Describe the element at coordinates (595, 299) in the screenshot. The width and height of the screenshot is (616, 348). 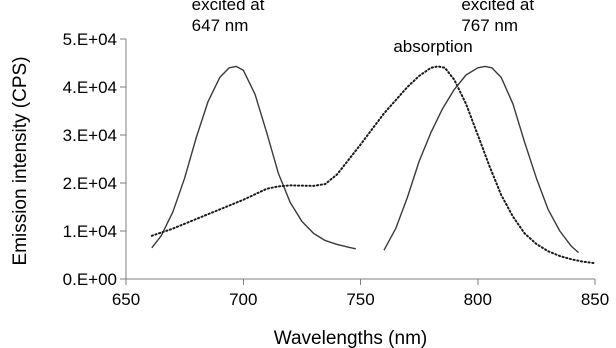
I see `x-tick-label: 850` at that location.